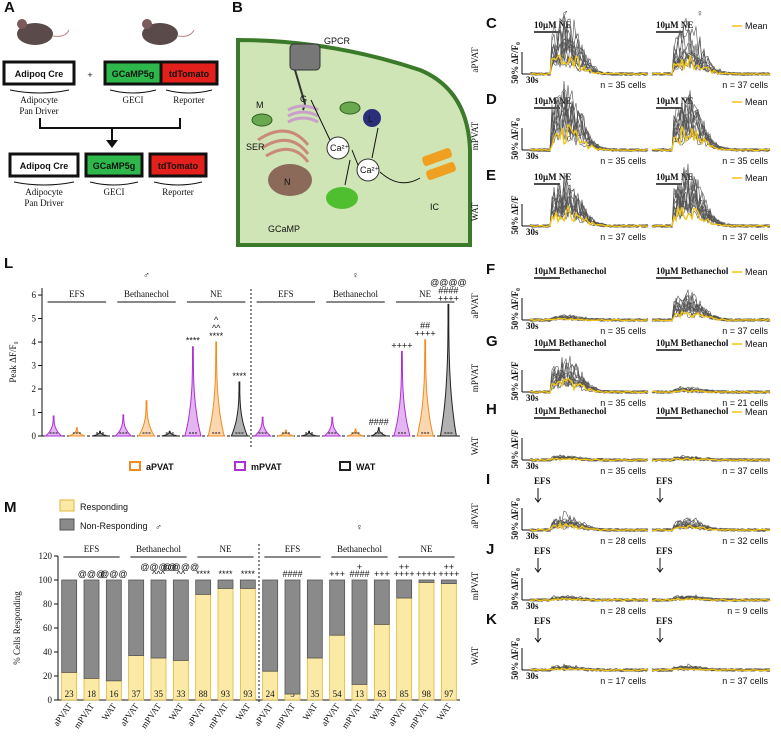 This screenshot has height=750, width=781. Describe the element at coordinates (178, 192) in the screenshot. I see `gene-caption: Reporter` at that location.